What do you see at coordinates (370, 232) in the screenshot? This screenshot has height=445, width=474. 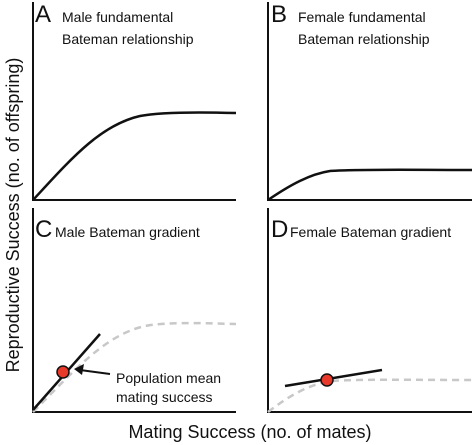 I see `panel-title: Female Bateman gradient` at bounding box center [370, 232].